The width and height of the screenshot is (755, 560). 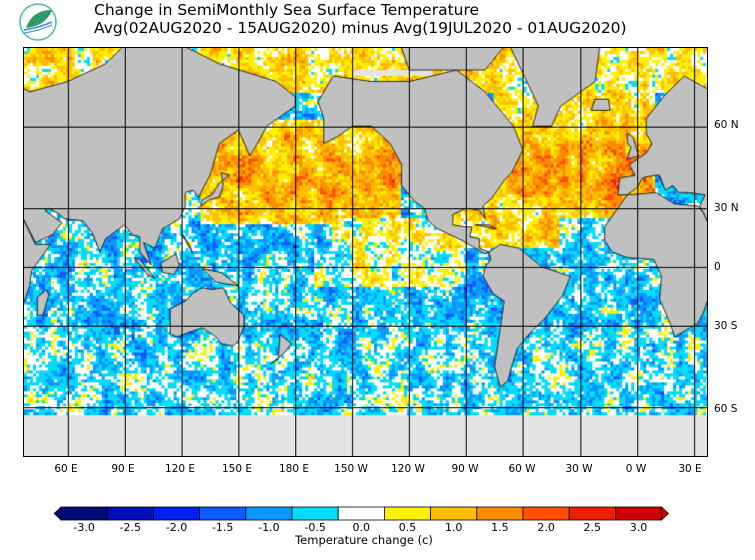 What do you see at coordinates (638, 527) in the screenshot?
I see `colorbar-label: 3.0` at bounding box center [638, 527].